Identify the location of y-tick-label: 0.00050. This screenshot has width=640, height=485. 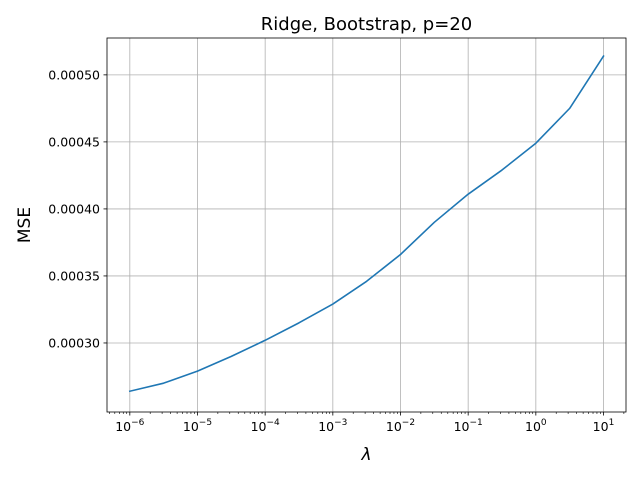
(74, 74).